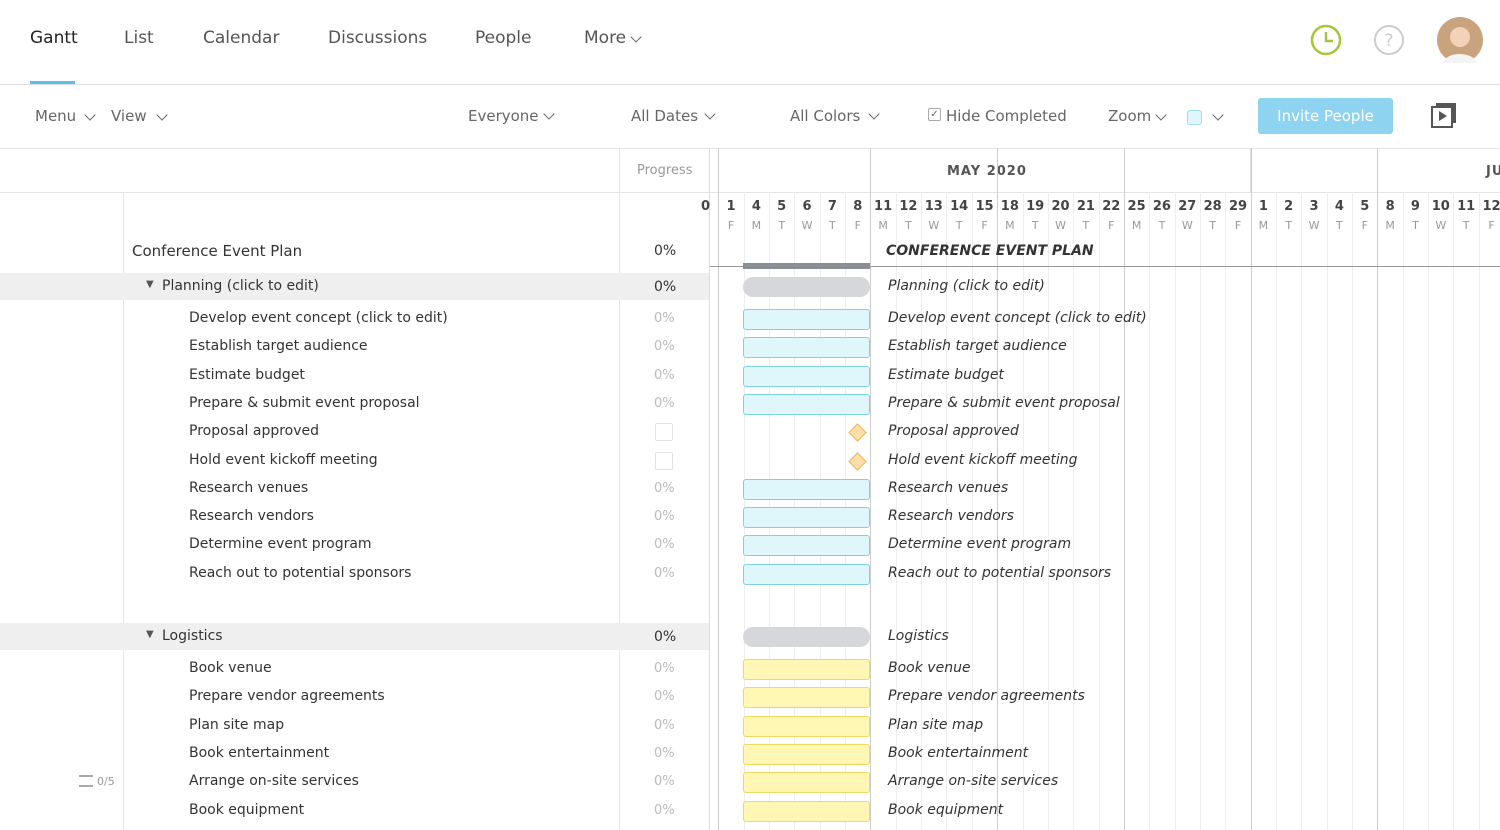 The height and width of the screenshot is (830, 1500). Describe the element at coordinates (241, 38) in the screenshot. I see `tab: Calendar` at that location.